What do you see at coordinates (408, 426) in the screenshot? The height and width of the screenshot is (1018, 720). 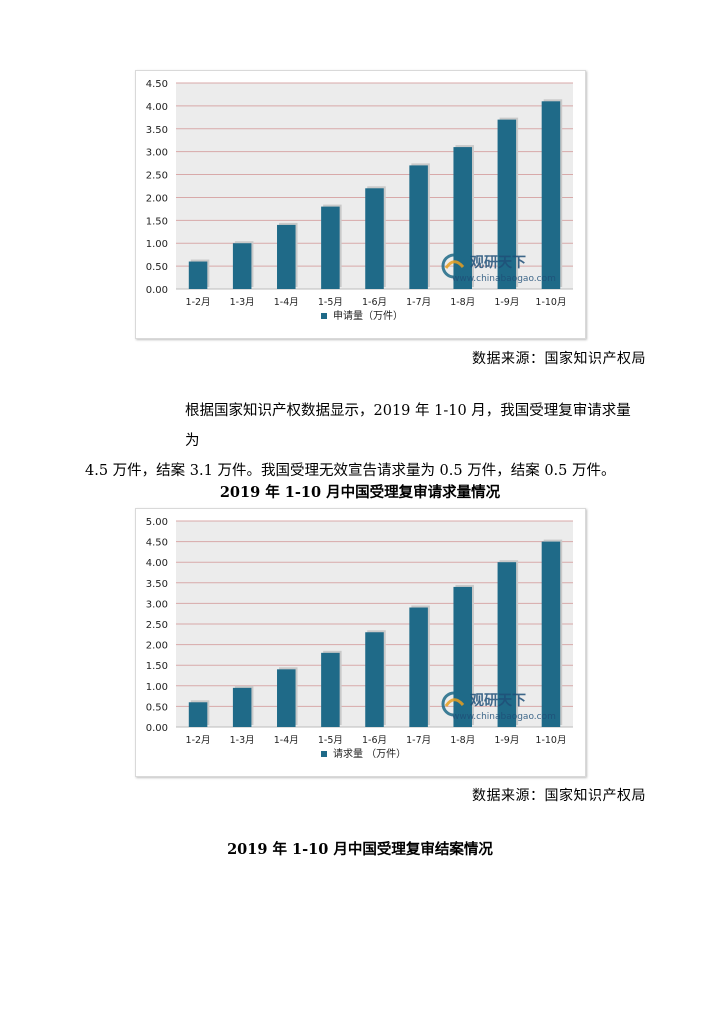 I see `paragraph-line-1: 根据国家知识产权数据显示，2019 年 1-10 月，我国受理复审请求量为` at bounding box center [408, 426].